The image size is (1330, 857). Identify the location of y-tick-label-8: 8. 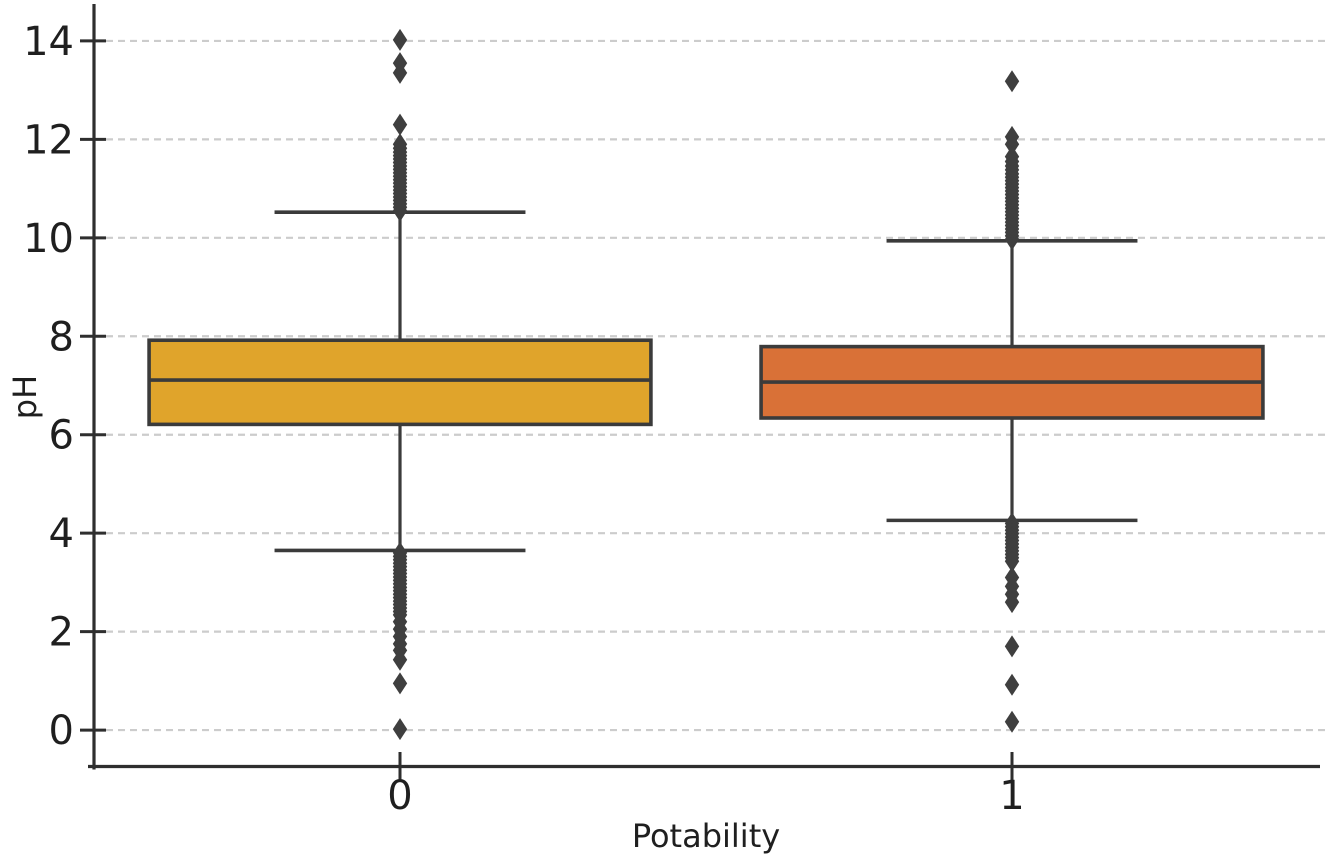
(61, 337).